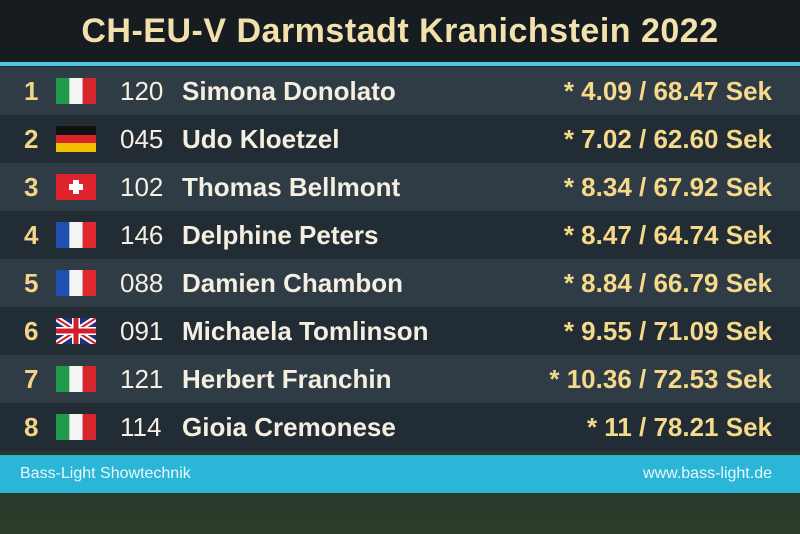 This screenshot has width=800, height=534. Describe the element at coordinates (31, 283) in the screenshot. I see `rank: 5` at that location.